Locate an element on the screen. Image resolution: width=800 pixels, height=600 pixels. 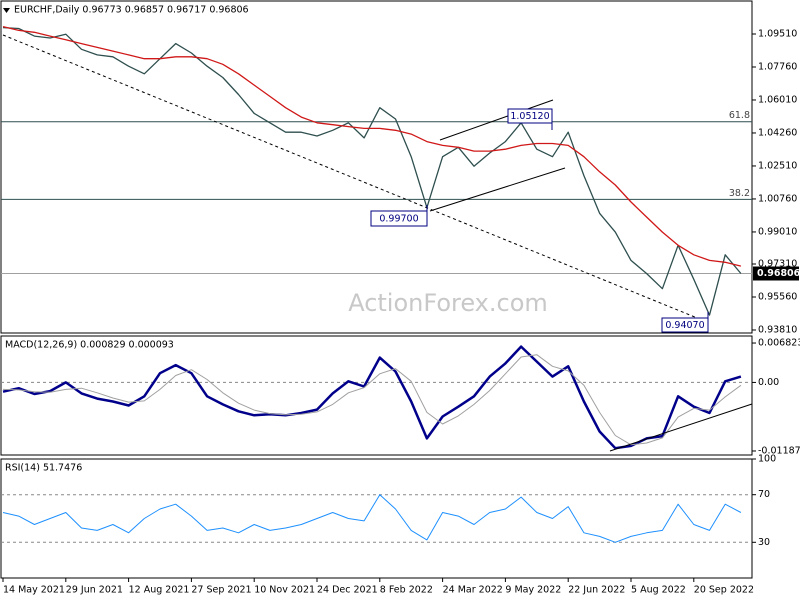
last-price-box is located at coordinates (776, 273).